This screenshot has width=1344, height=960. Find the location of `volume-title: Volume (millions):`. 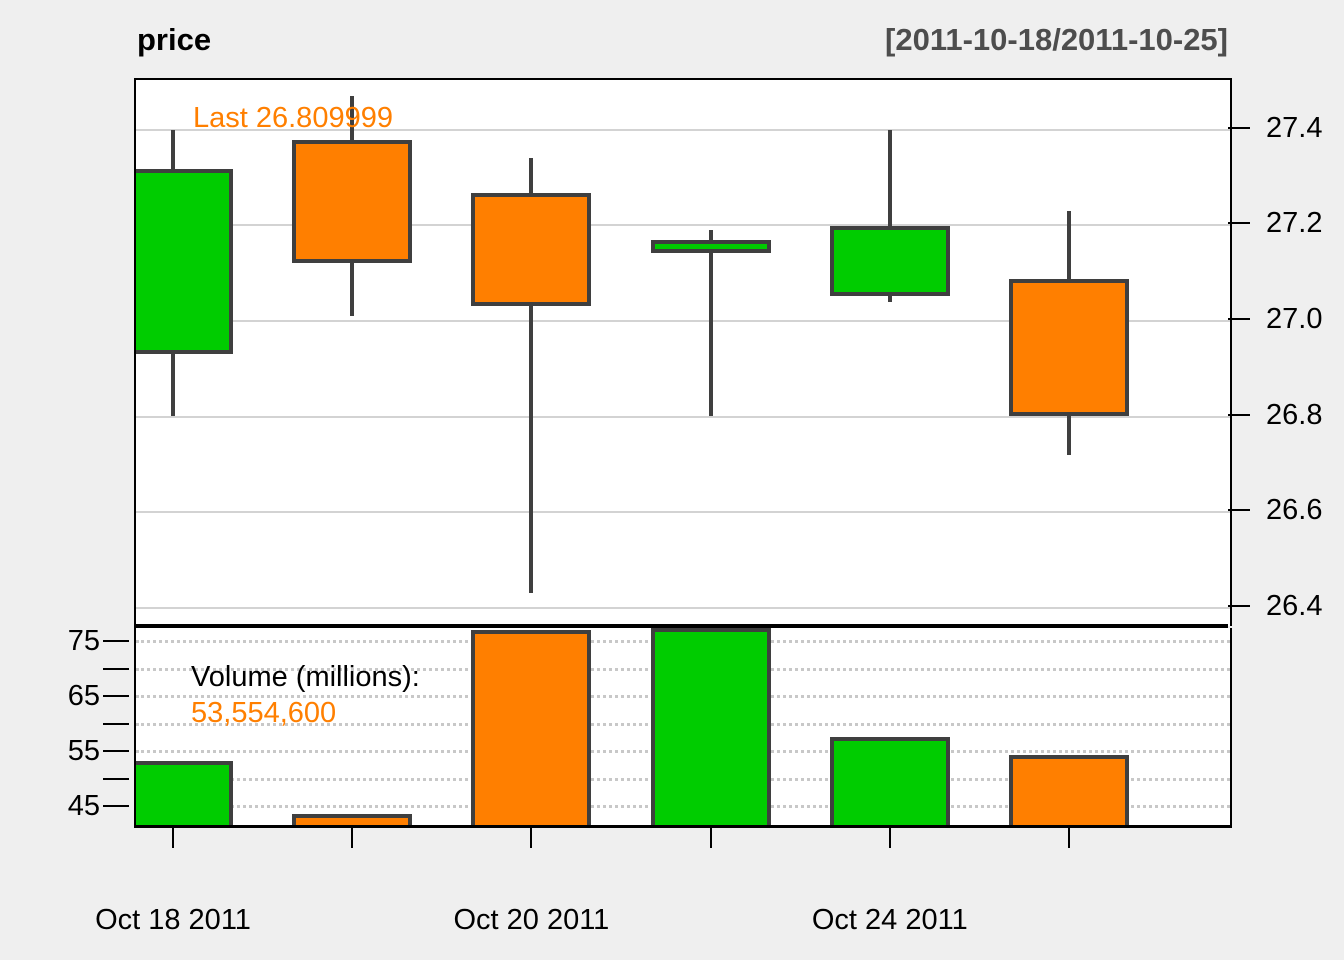

volume-title: Volume (millions): is located at coordinates (305, 677).